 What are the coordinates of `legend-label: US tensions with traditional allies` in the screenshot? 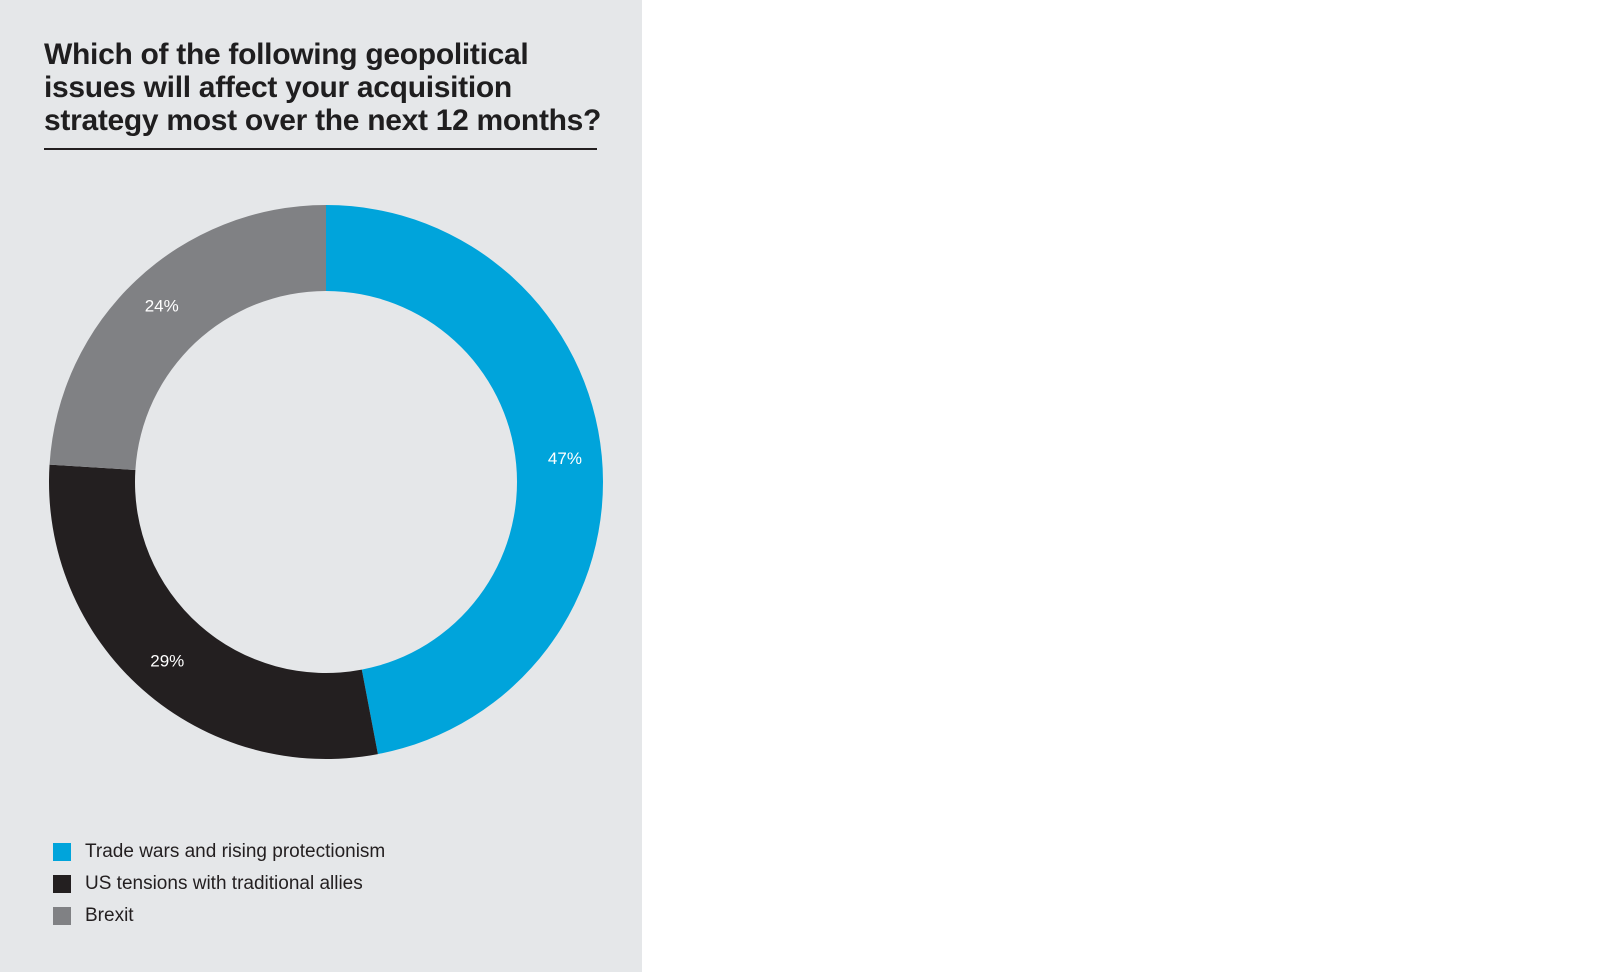 It's located at (224, 883).